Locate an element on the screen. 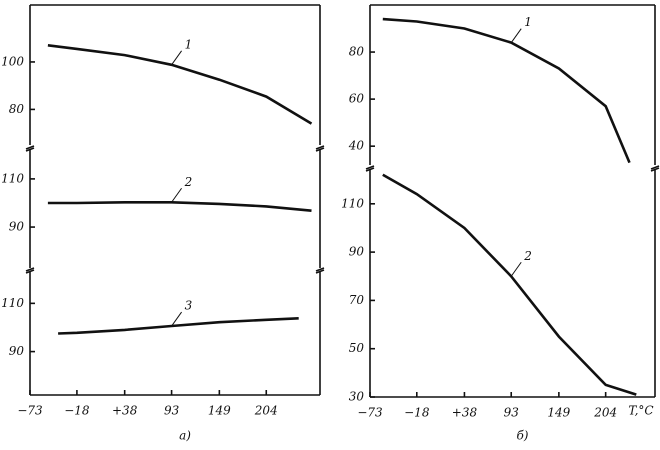 Image resolution: width=660 pixels, height=450 pixels. curve-label: 3 is located at coordinates (189, 306).